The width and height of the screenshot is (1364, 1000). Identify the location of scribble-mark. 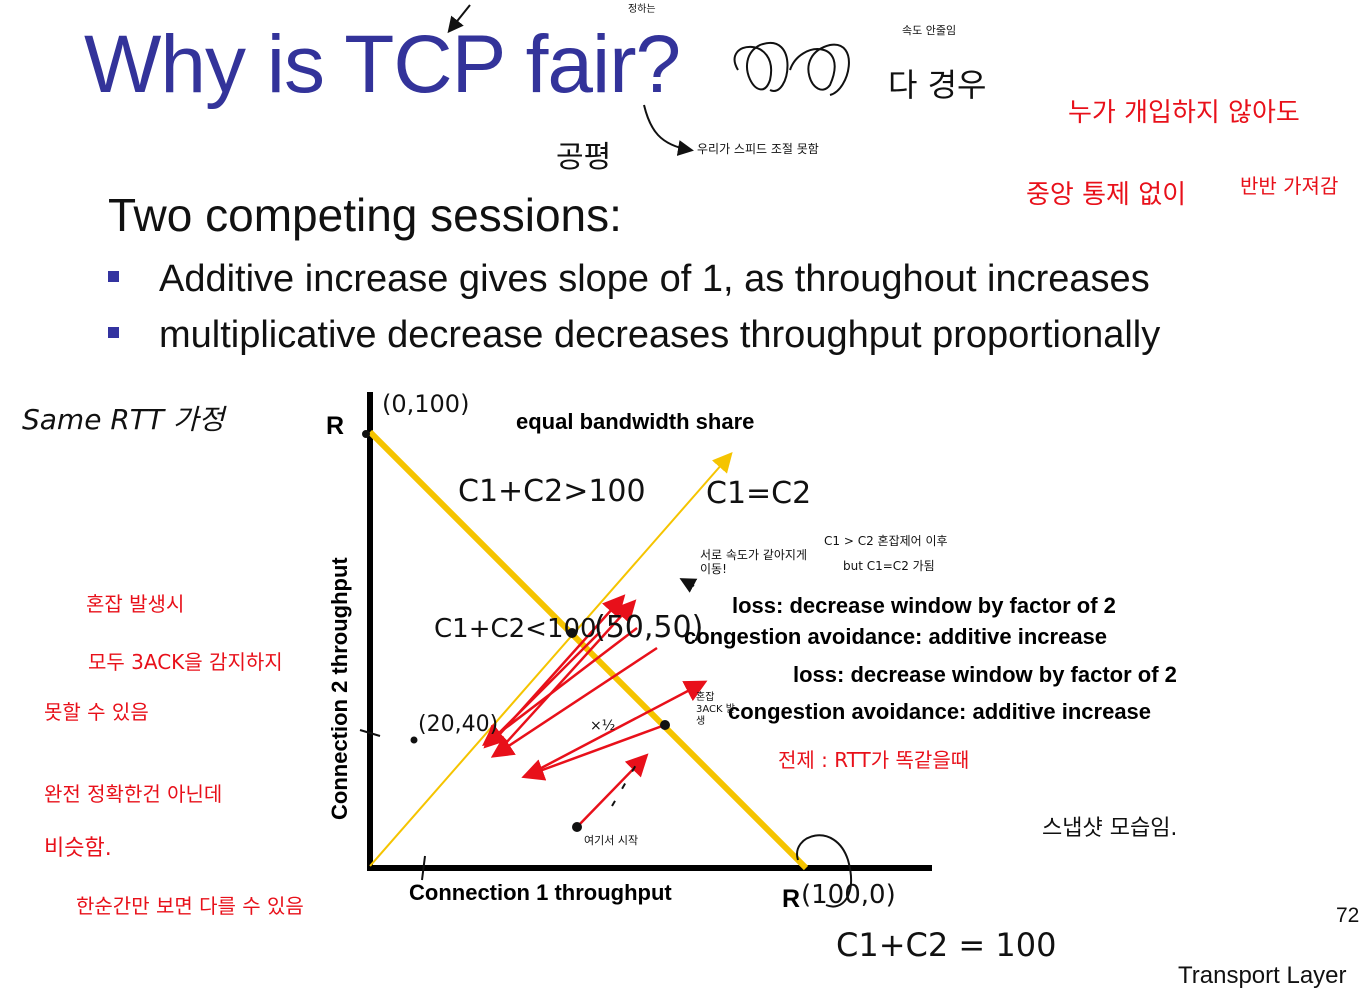
(791, 68).